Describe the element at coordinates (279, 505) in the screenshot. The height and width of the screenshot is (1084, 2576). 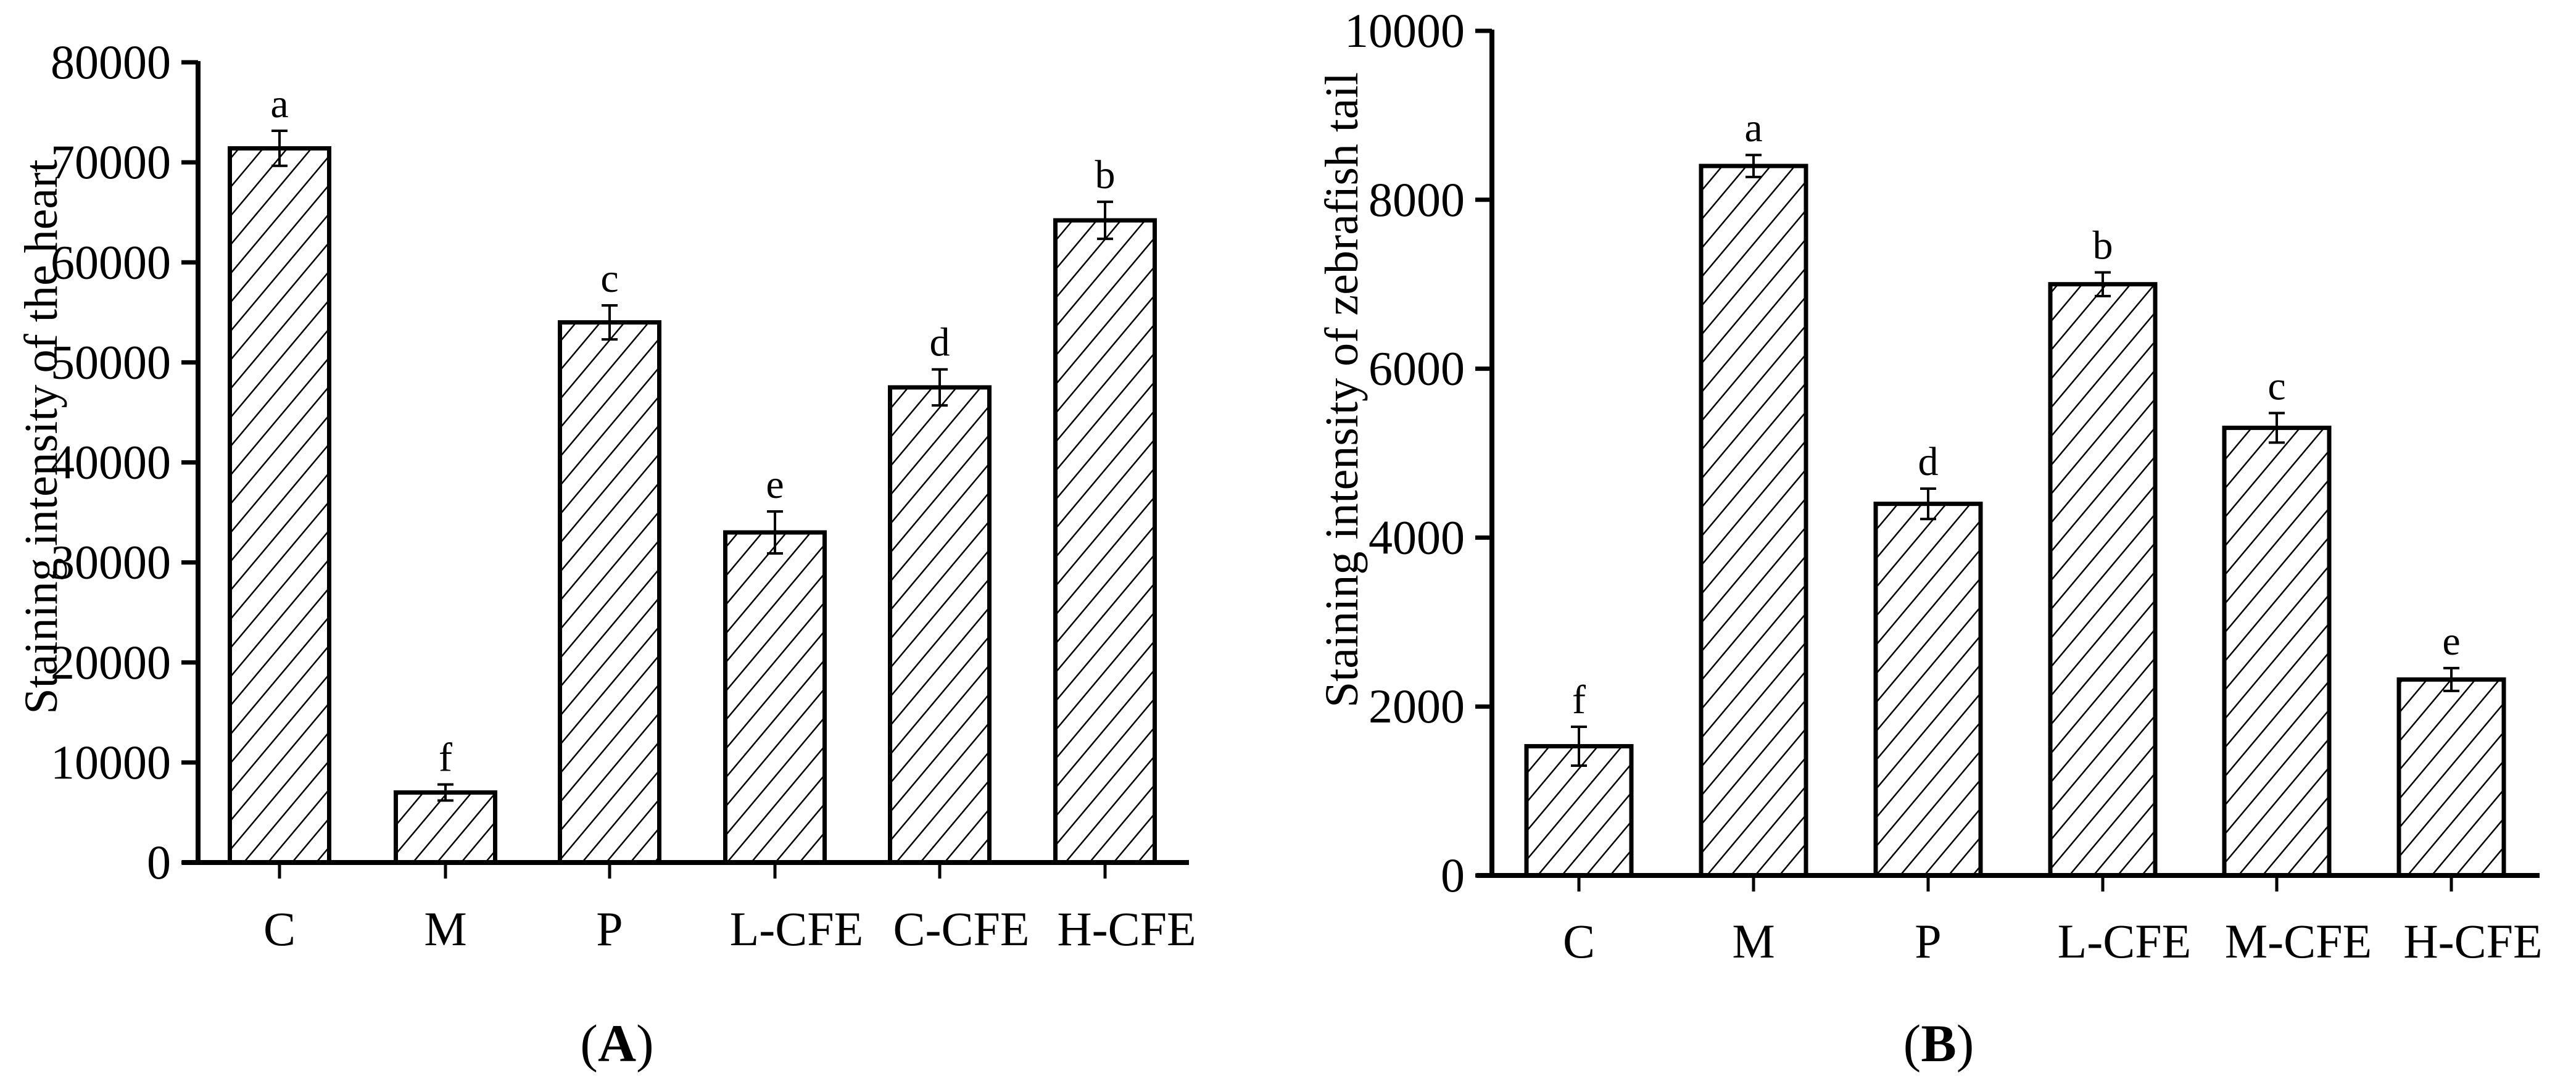
I see `bar-c` at that location.